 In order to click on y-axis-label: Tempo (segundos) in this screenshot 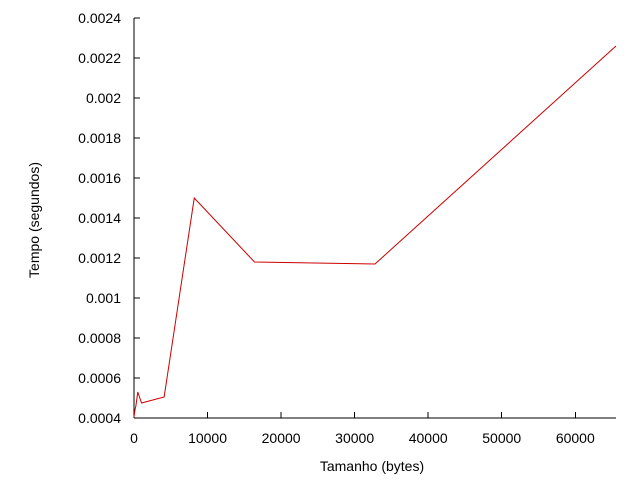, I will do `click(34, 220)`.